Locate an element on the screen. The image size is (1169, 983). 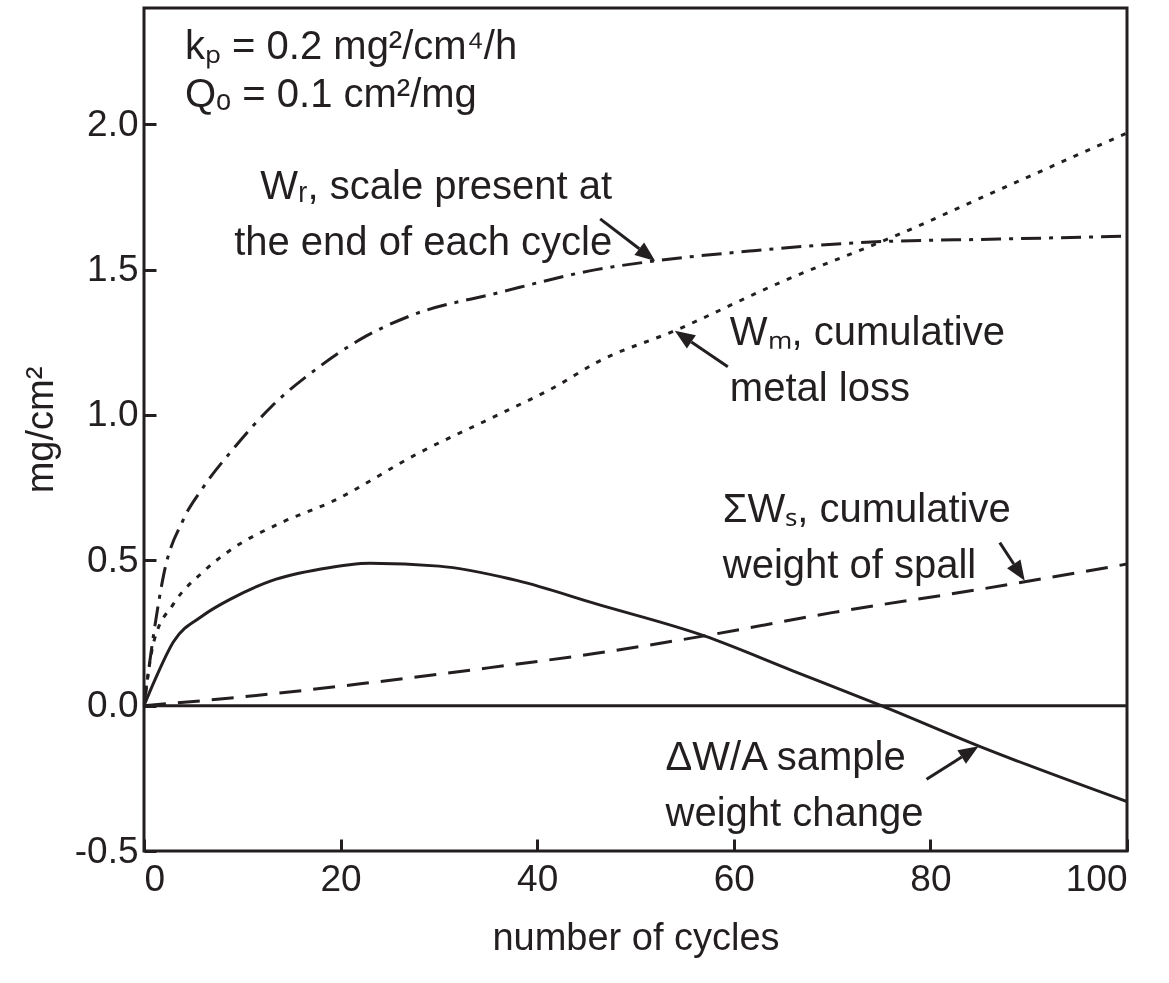
annotation: kₚ = 0.2 mg²/cm⁴/h is located at coordinates (351, 46).